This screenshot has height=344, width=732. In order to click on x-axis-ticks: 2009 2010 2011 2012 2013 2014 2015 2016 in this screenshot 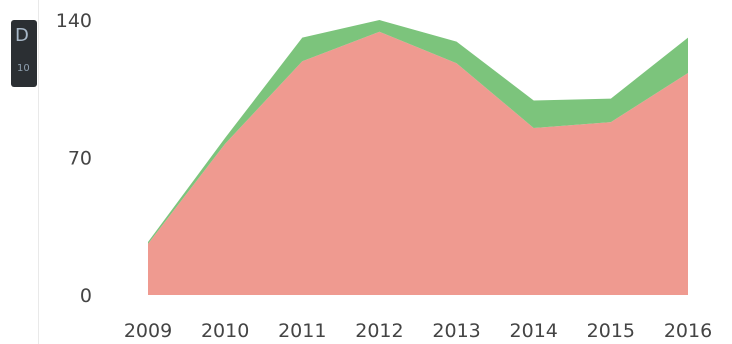, I will do `click(418, 331)`.